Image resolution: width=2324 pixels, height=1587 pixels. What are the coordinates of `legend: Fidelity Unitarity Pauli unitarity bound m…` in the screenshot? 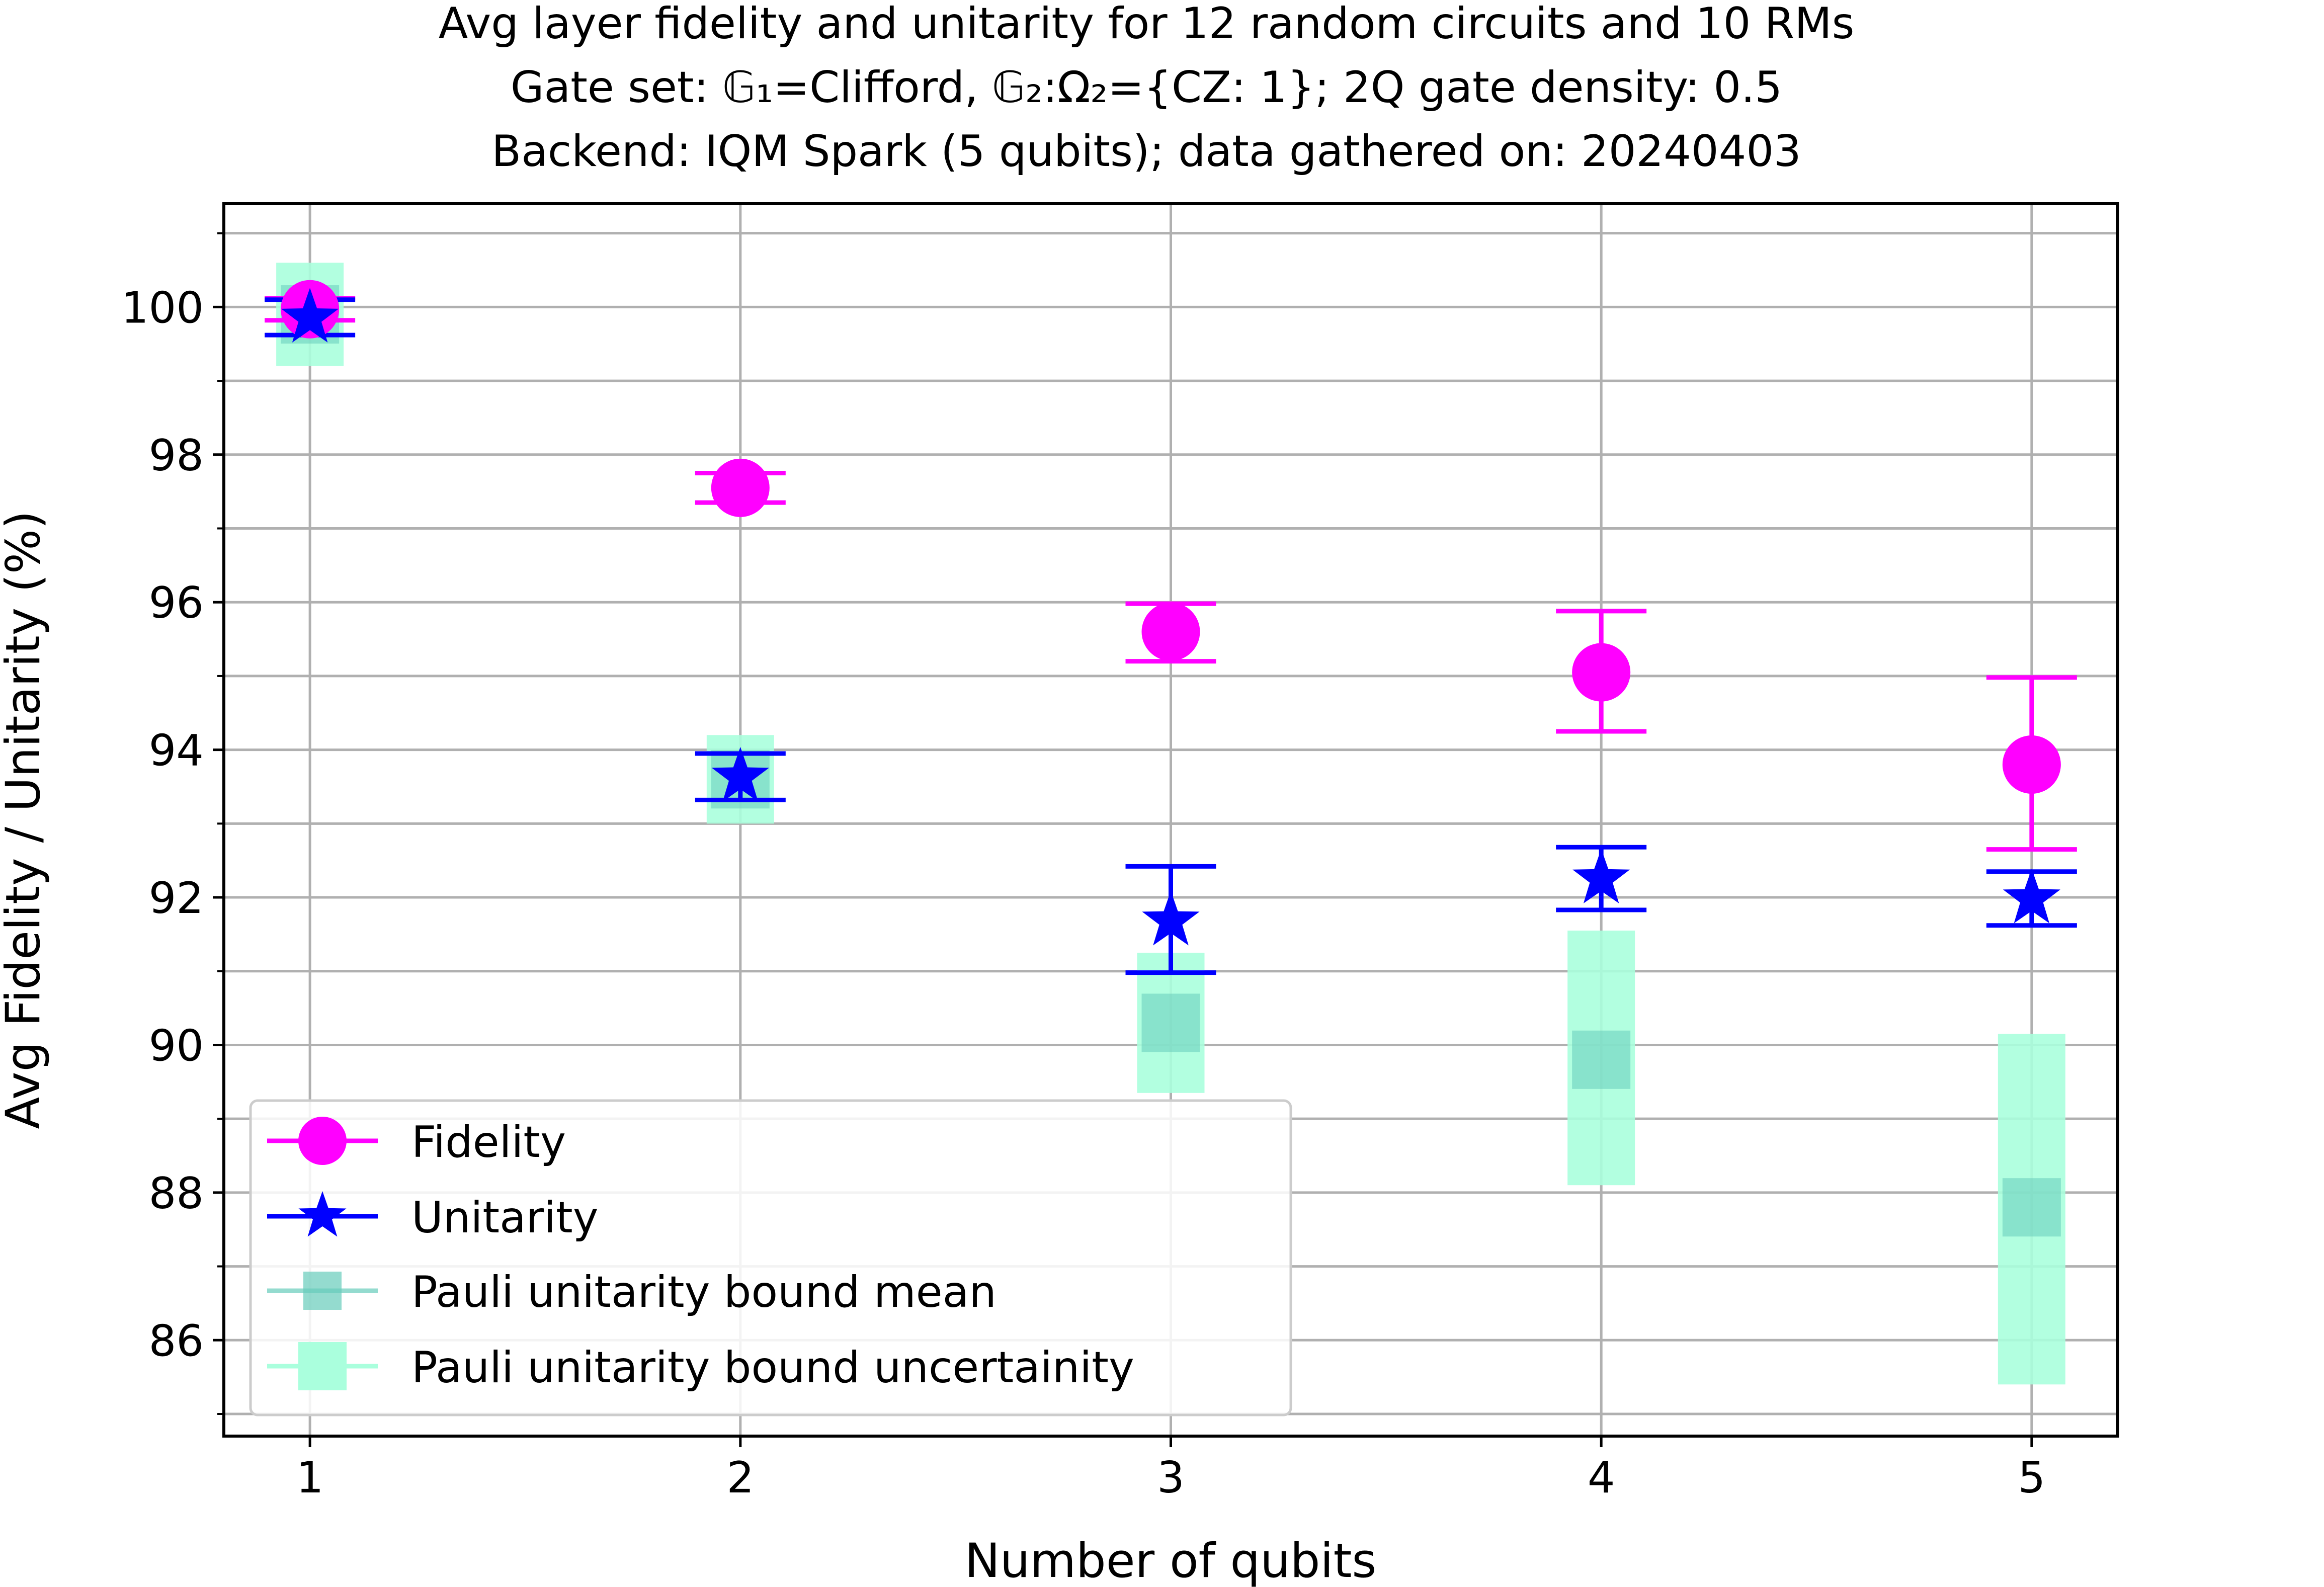 It's located at (771, 1257).